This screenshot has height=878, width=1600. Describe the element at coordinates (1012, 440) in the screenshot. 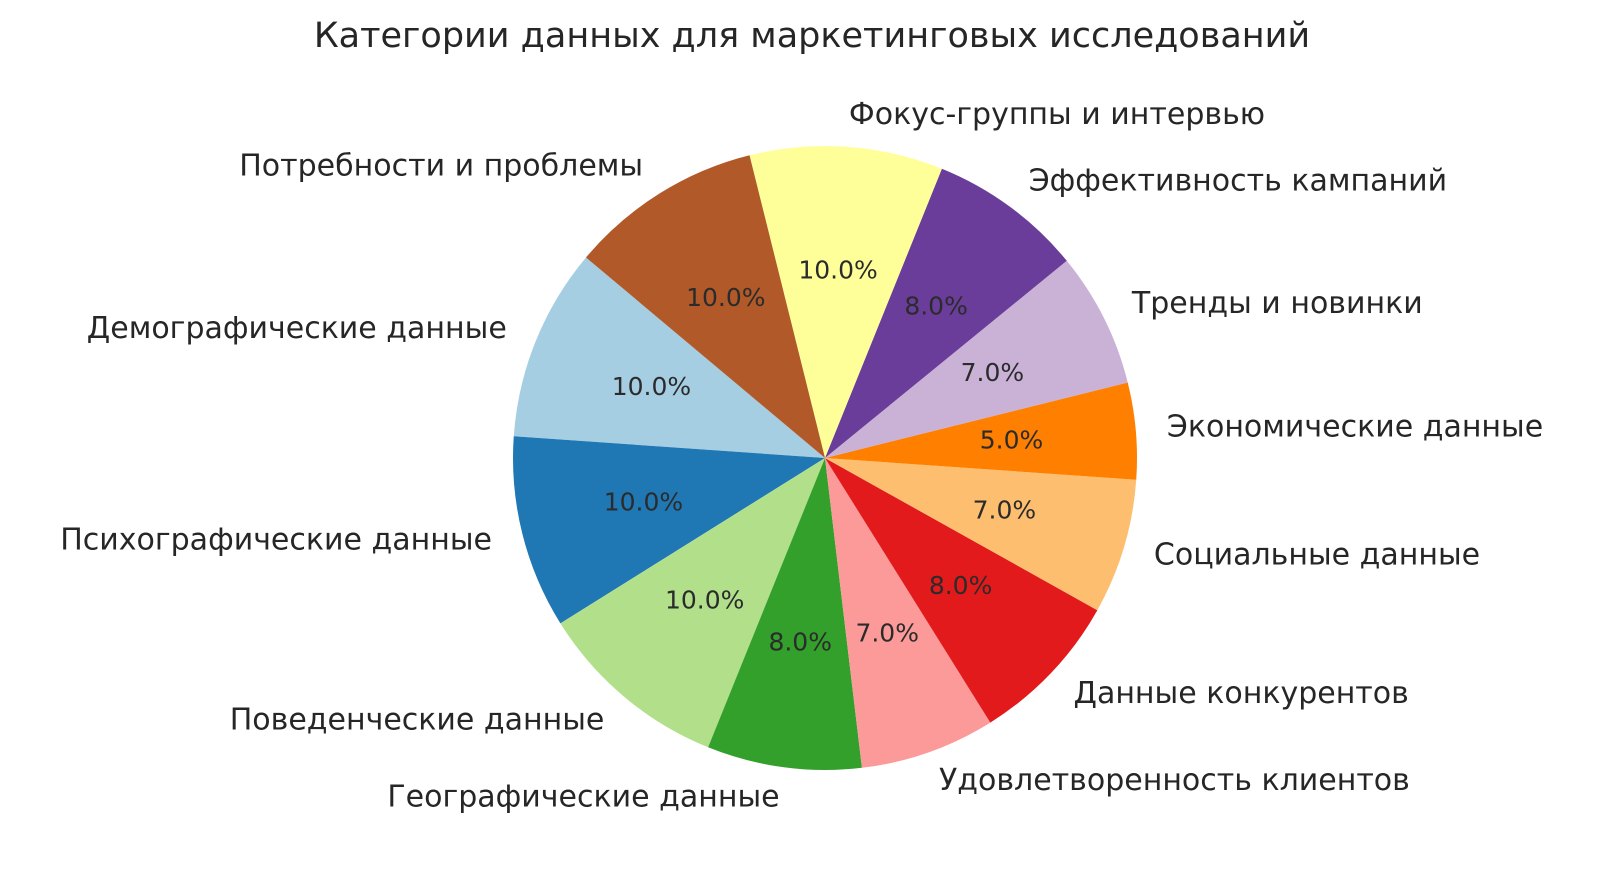

I see `pie-slice-pct-8: 5.0%` at that location.